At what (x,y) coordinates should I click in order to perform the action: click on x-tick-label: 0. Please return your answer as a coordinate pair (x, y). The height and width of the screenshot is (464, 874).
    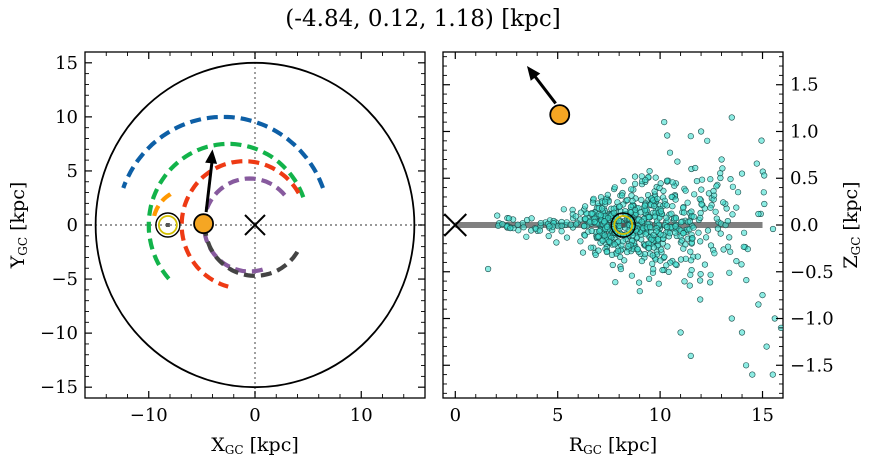
    Looking at the image, I should click on (455, 415).